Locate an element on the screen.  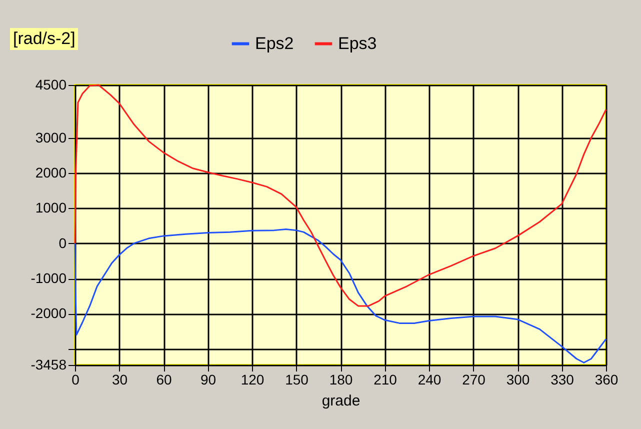
x-tick-label: 270 is located at coordinates (474, 380).